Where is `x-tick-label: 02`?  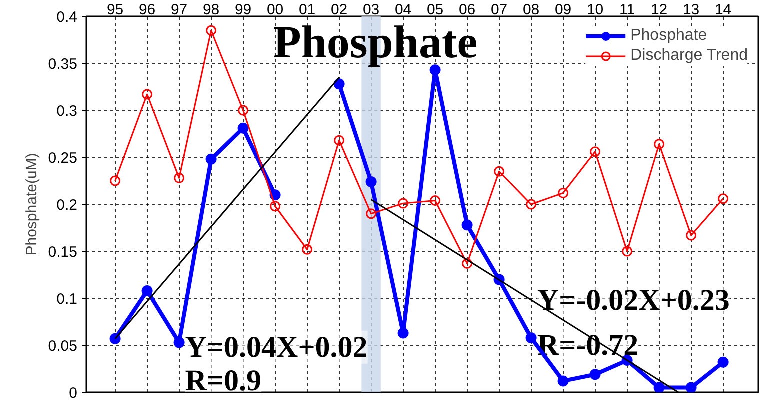
x-tick-label: 02 is located at coordinates (339, 10).